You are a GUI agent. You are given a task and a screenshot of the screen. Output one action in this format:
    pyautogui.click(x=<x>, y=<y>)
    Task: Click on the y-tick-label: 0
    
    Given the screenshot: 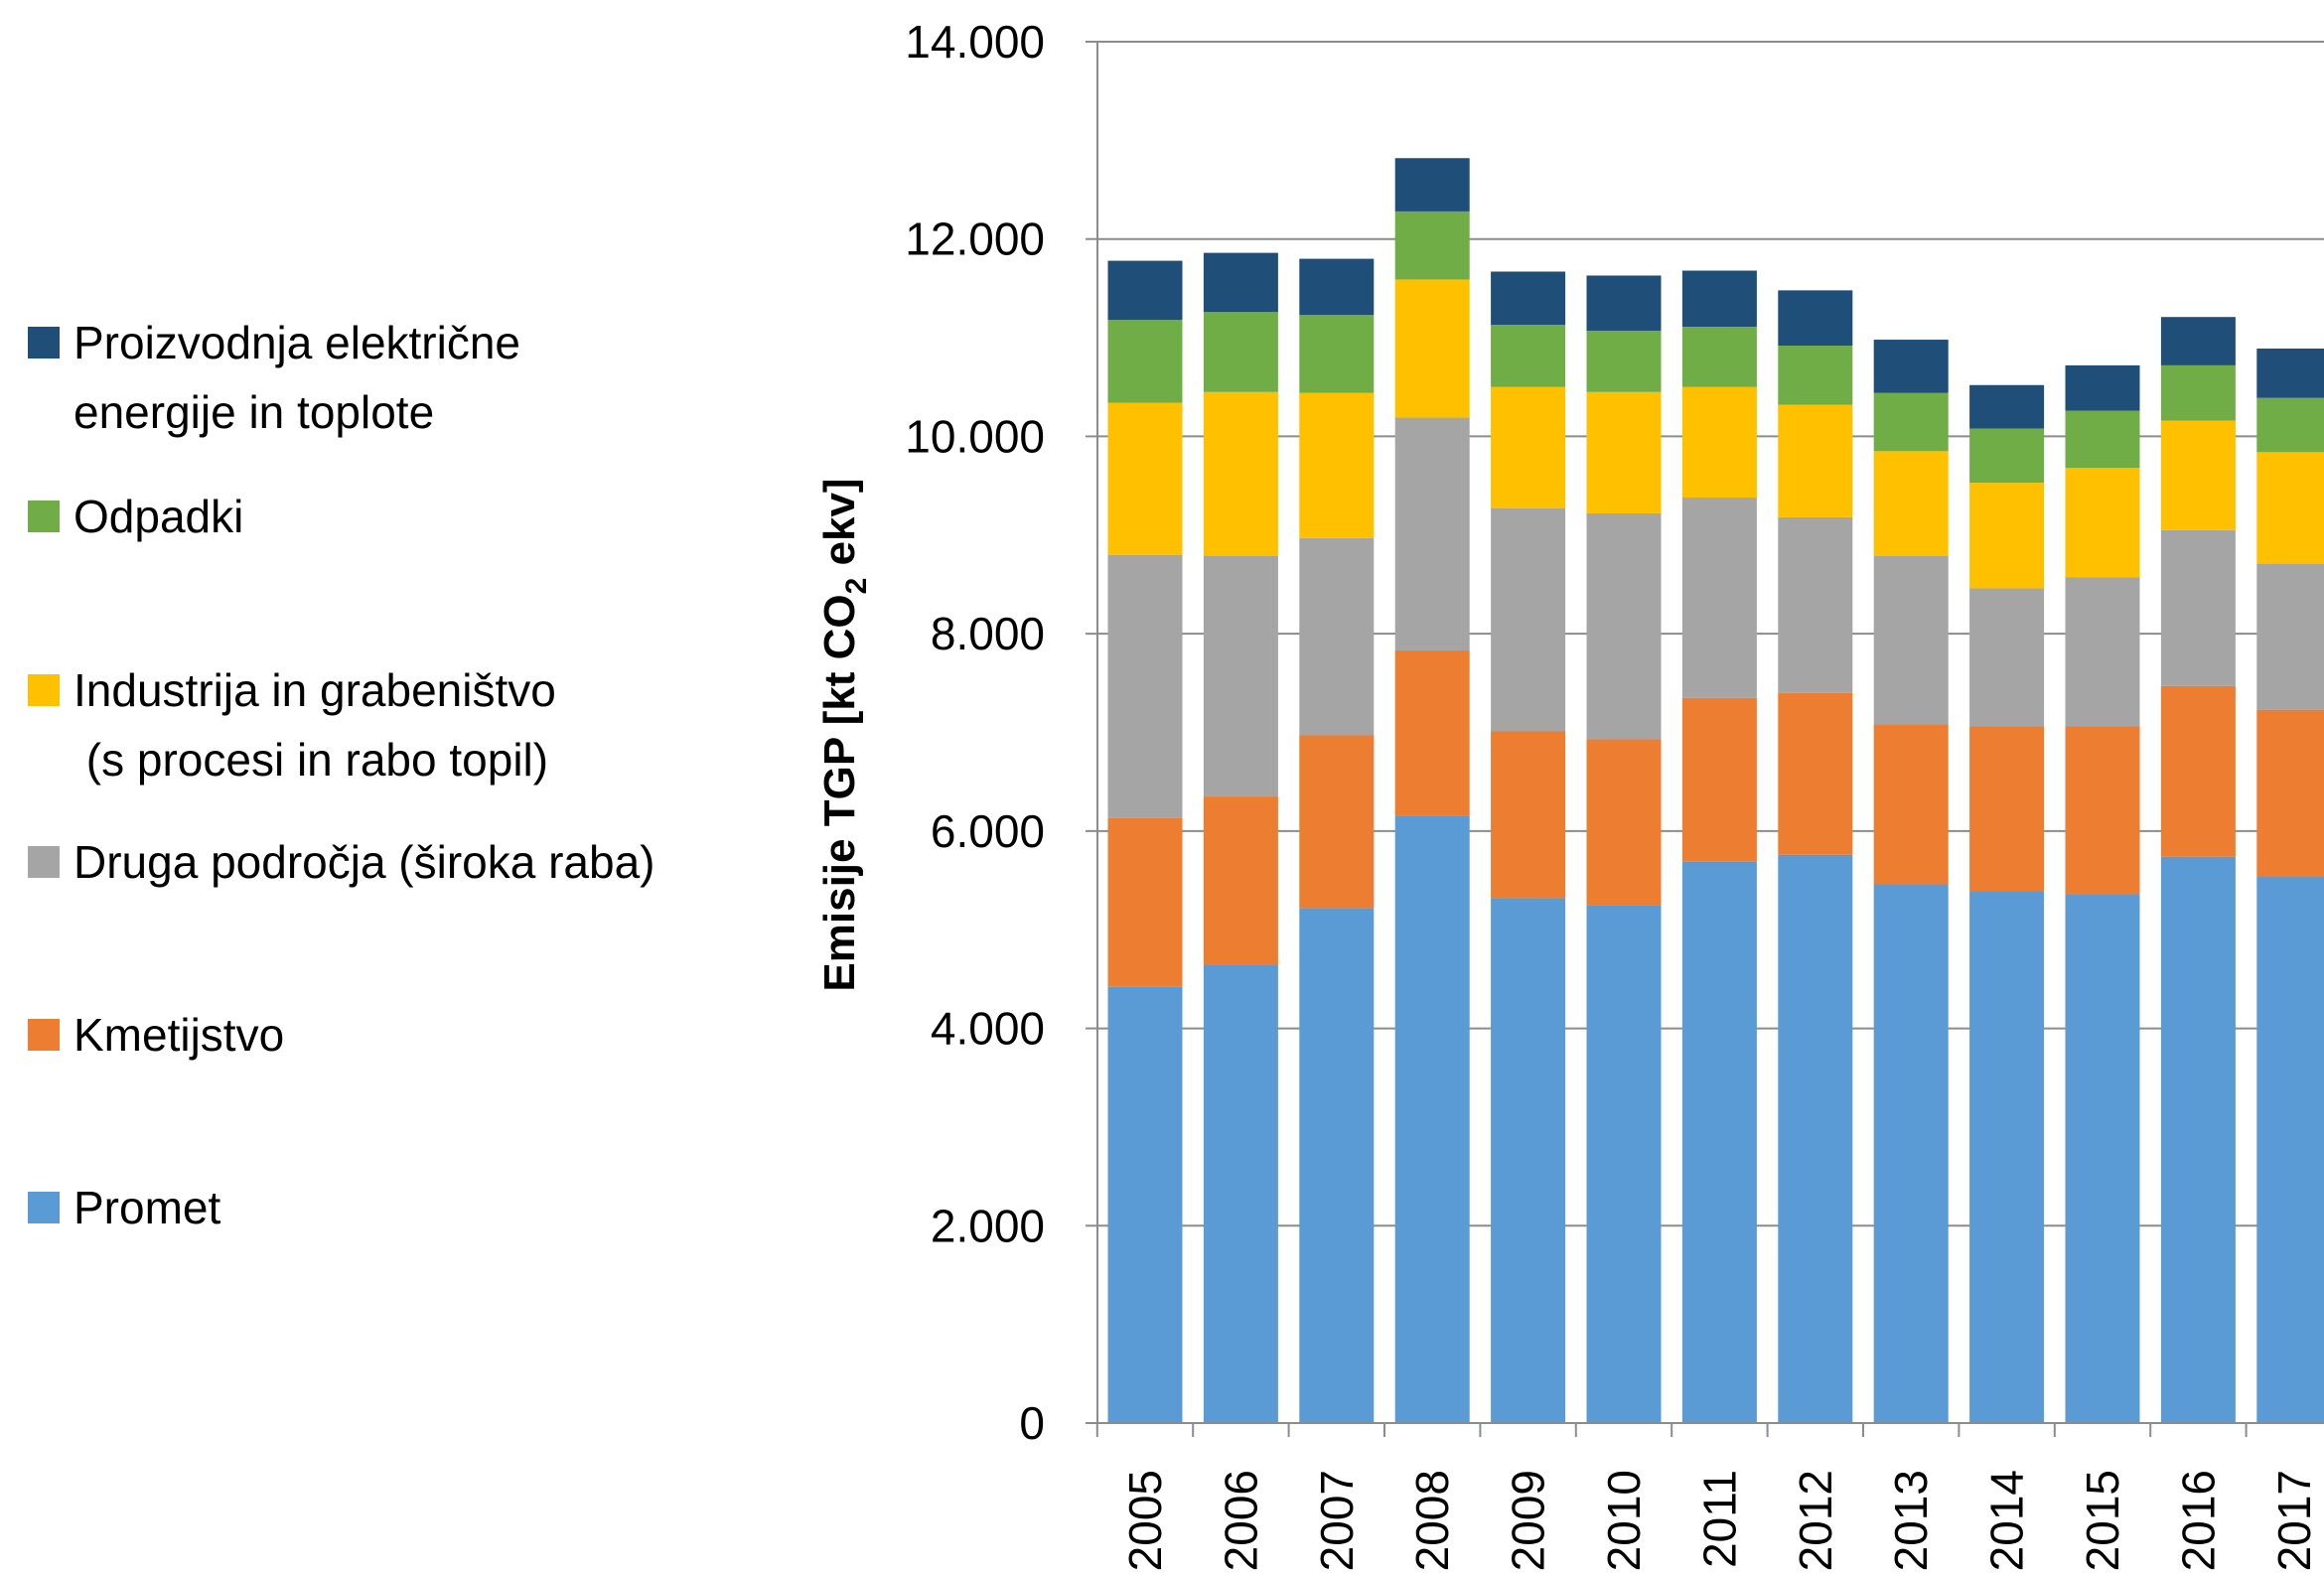 What is the action you would take?
    pyautogui.click(x=1032, y=1423)
    